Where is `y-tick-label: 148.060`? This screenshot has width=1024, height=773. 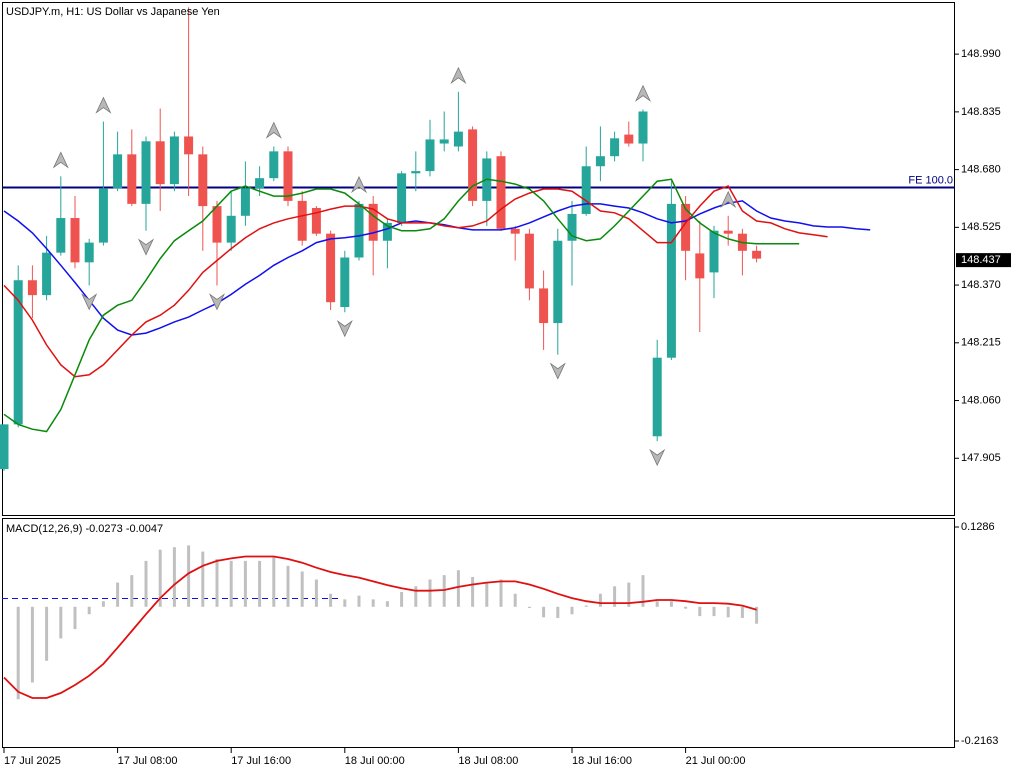
y-tick-label: 148.060 is located at coordinates (981, 400).